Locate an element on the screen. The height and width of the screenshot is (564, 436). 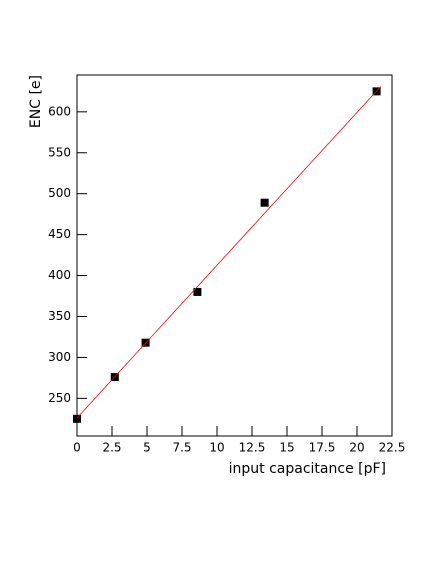
x-tick-label: 15 is located at coordinates (286, 448).